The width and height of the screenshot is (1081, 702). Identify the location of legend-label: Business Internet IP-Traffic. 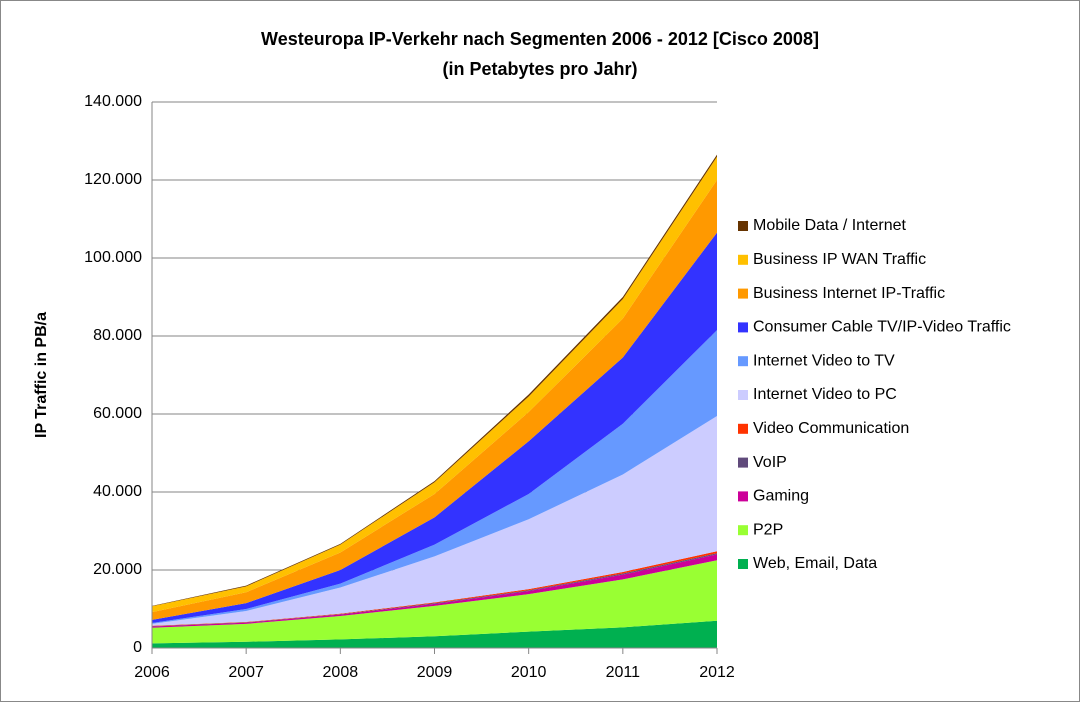
(849, 293).